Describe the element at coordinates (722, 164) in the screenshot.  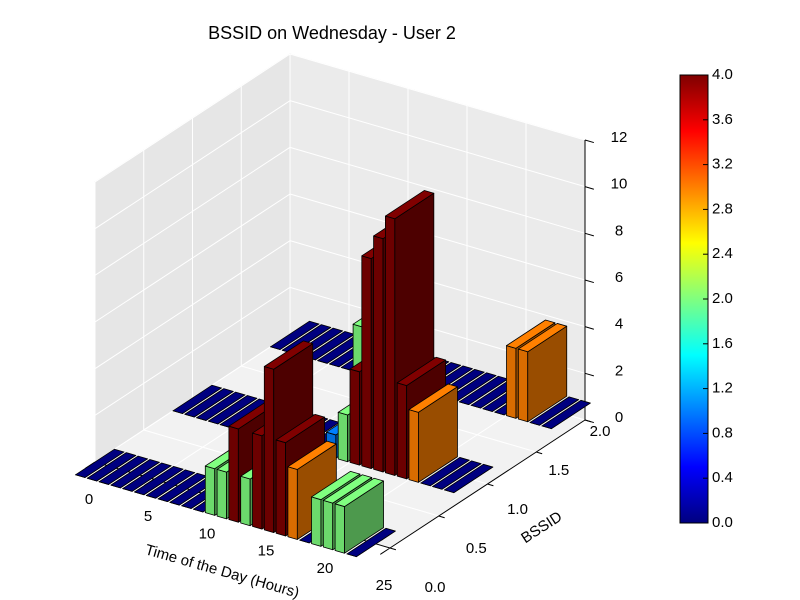
I see `colorbar-tick-label: 3.2` at that location.